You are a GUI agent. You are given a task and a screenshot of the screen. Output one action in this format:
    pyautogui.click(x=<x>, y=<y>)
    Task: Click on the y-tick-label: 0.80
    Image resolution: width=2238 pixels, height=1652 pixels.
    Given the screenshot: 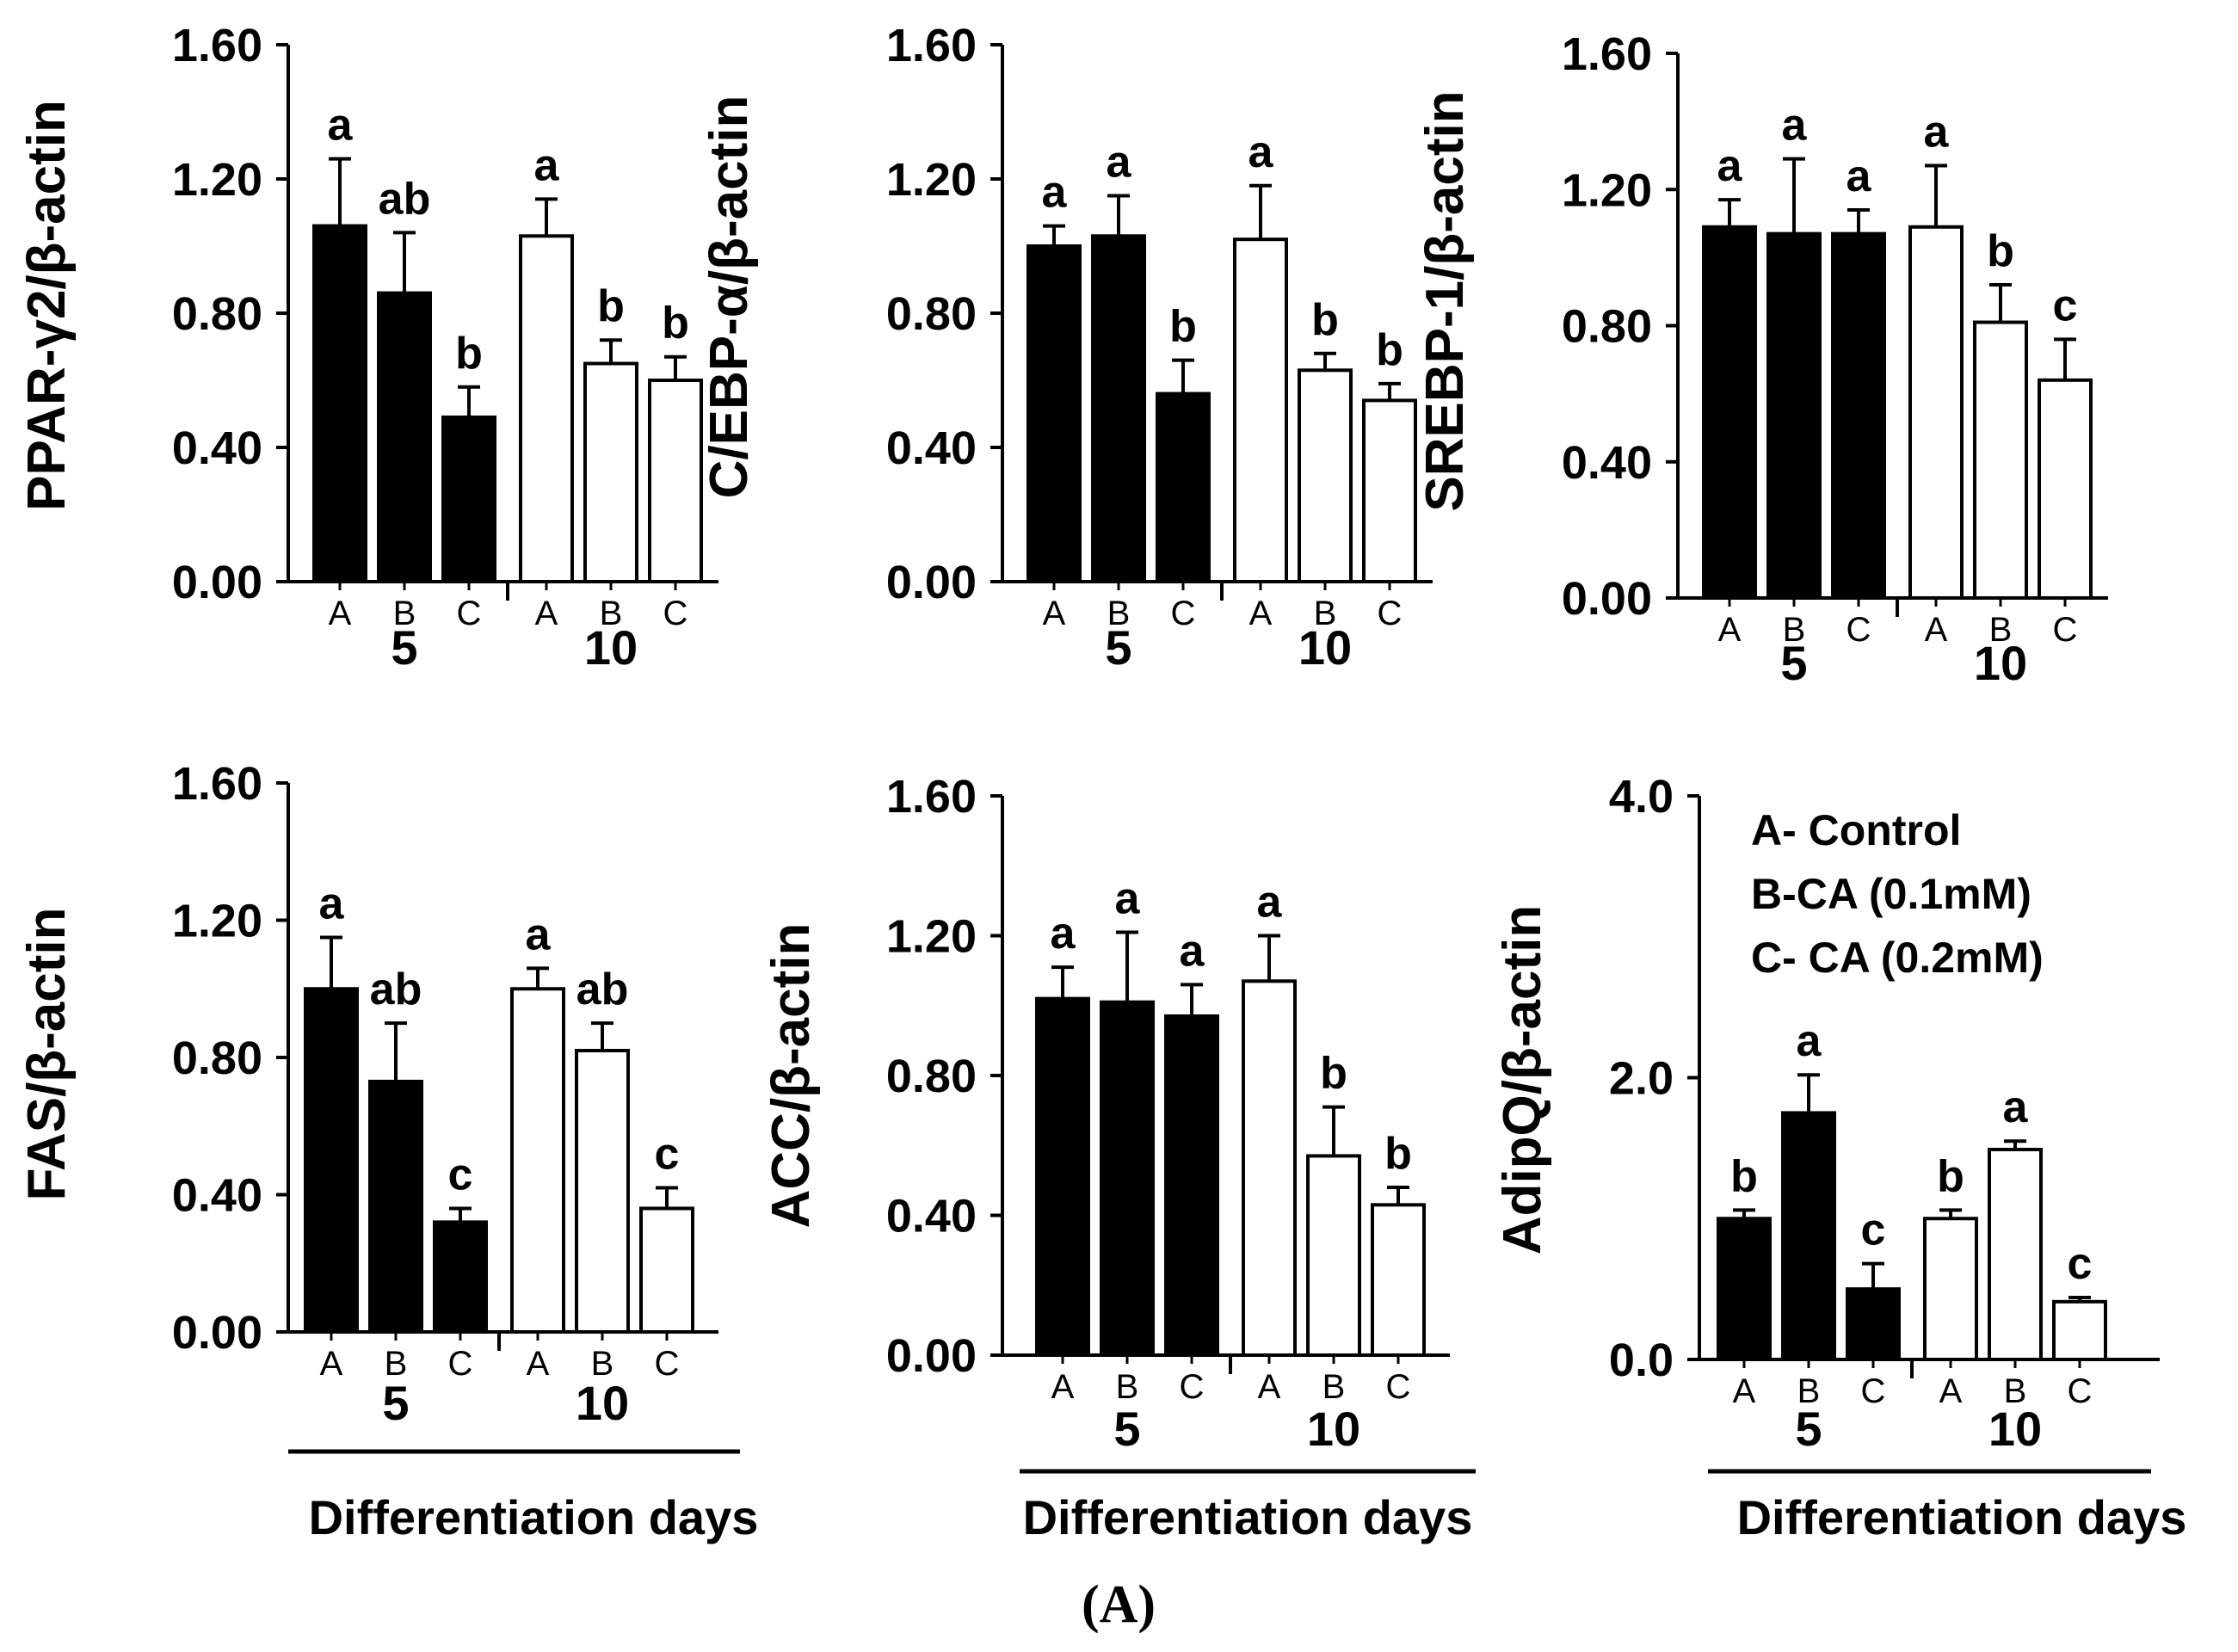 What is the action you would take?
    pyautogui.click(x=1607, y=327)
    